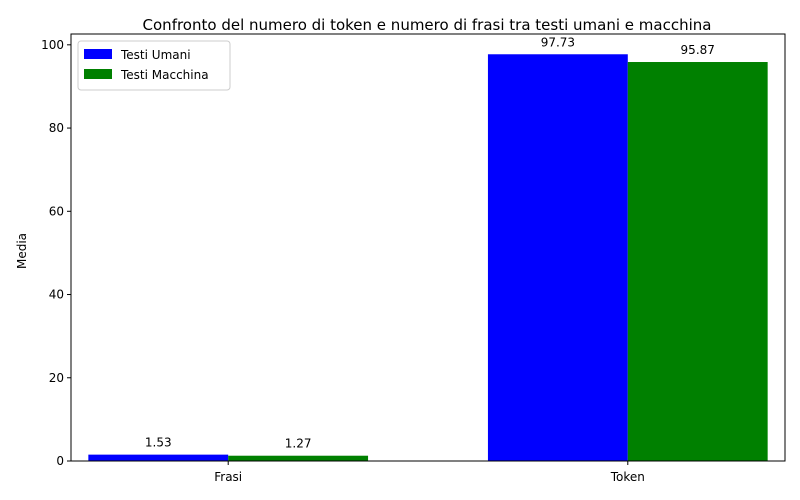 The height and width of the screenshot is (500, 800). What do you see at coordinates (164, 75) in the screenshot?
I see `legend-entry: Testi Macchina` at bounding box center [164, 75].